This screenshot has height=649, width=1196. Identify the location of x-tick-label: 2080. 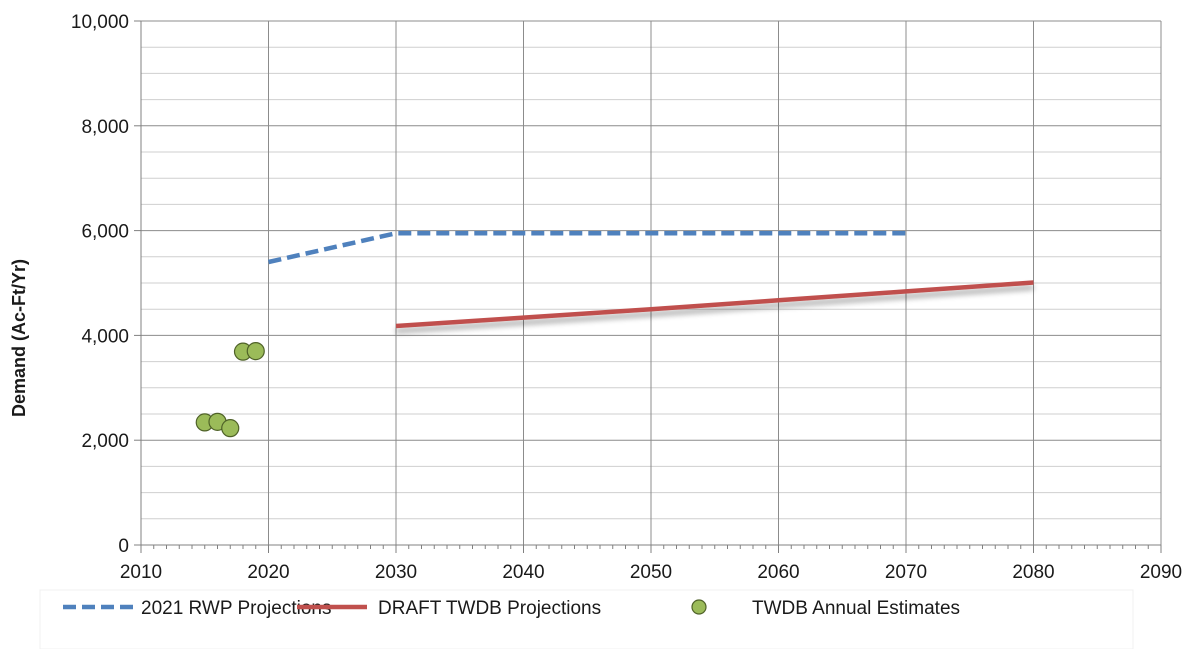
(1033, 572).